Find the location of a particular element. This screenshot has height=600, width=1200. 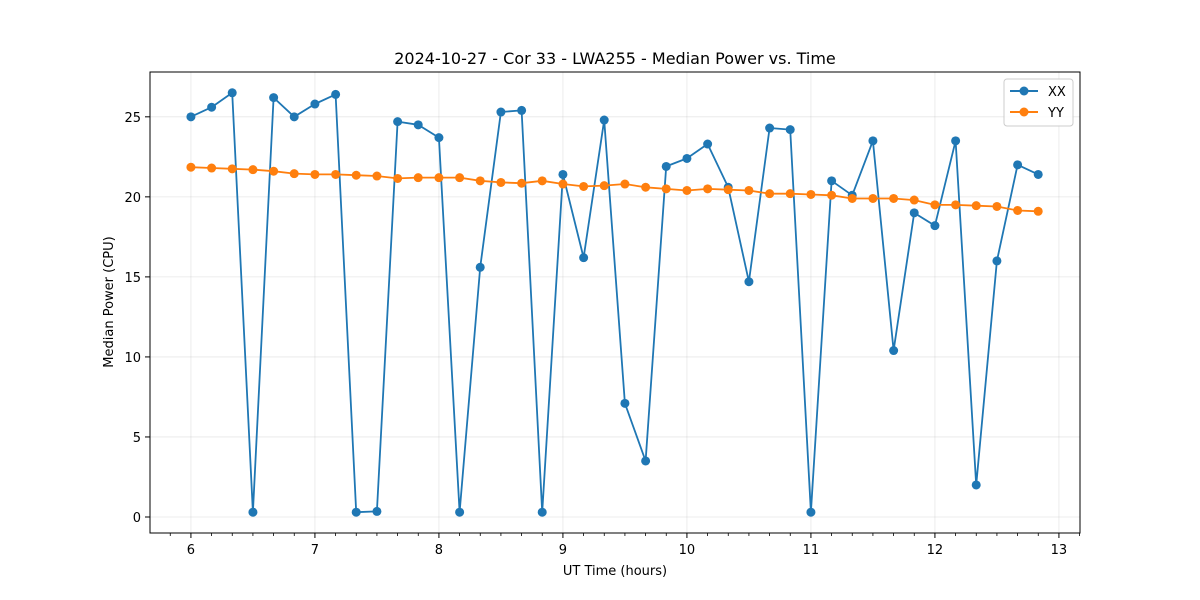

y-tick-label: 5 is located at coordinates (137, 438).